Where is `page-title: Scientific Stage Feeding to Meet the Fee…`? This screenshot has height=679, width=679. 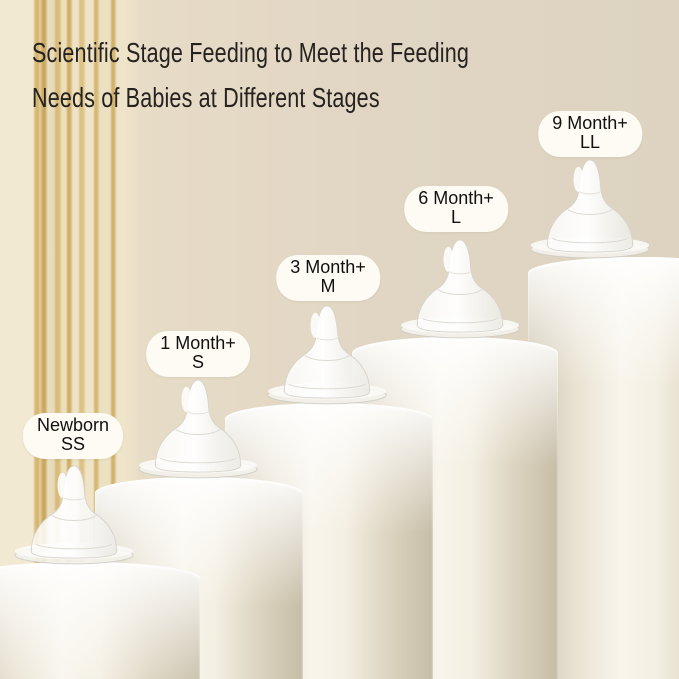 page-title: Scientific Stage Feeding to Meet the Fee… is located at coordinates (250, 75).